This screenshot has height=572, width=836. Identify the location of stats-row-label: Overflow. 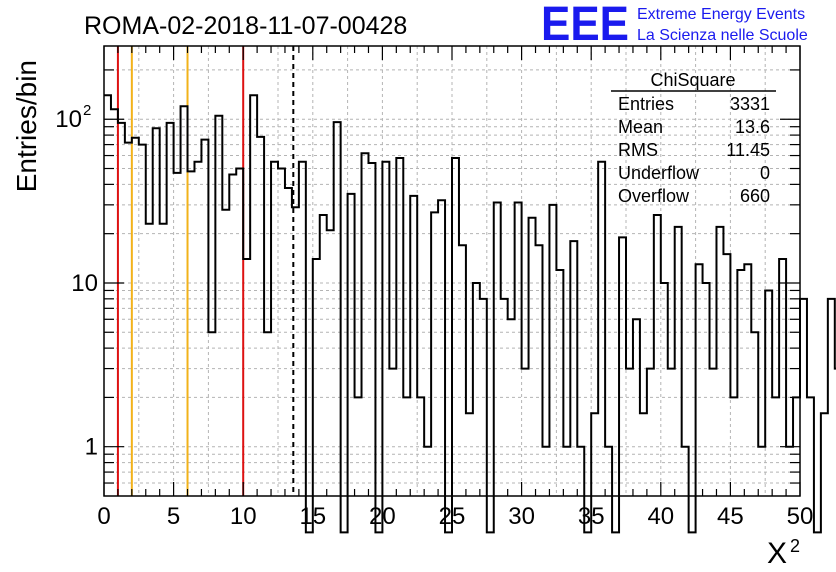
(654, 196).